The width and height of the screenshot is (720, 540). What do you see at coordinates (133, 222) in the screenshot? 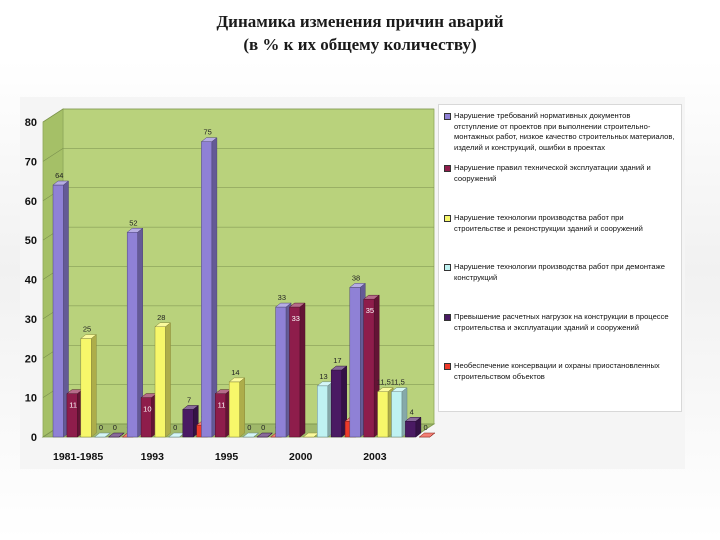
I see `data-label: 52` at bounding box center [133, 222].